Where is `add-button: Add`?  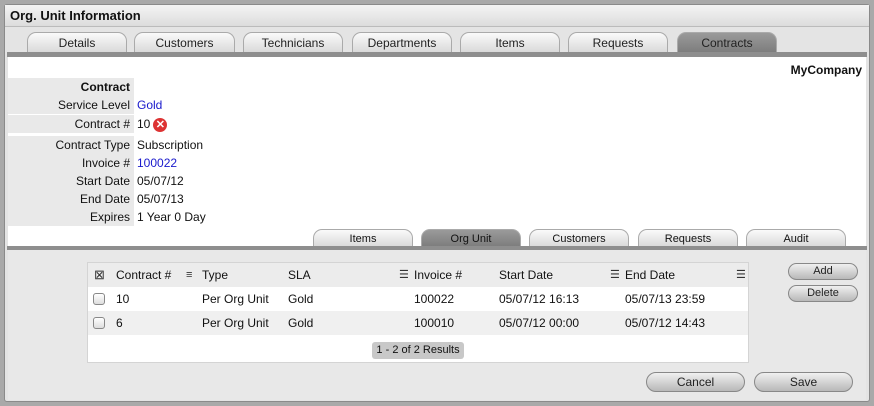 add-button: Add is located at coordinates (823, 271).